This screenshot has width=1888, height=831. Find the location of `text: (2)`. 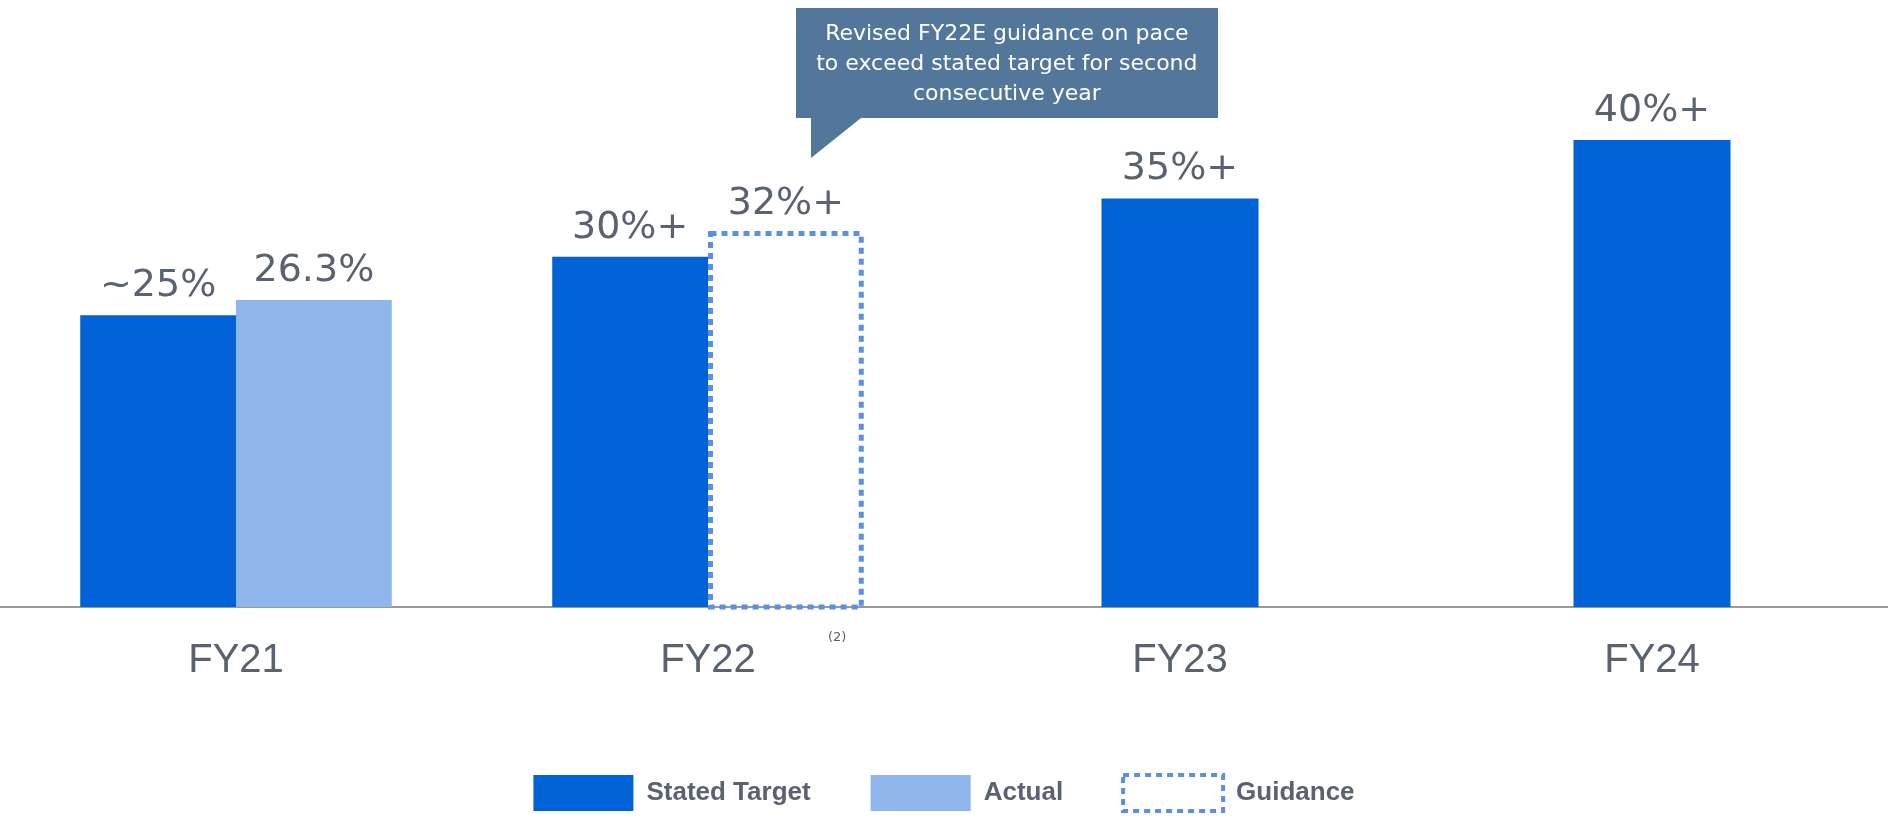

text: (2) is located at coordinates (837, 636).